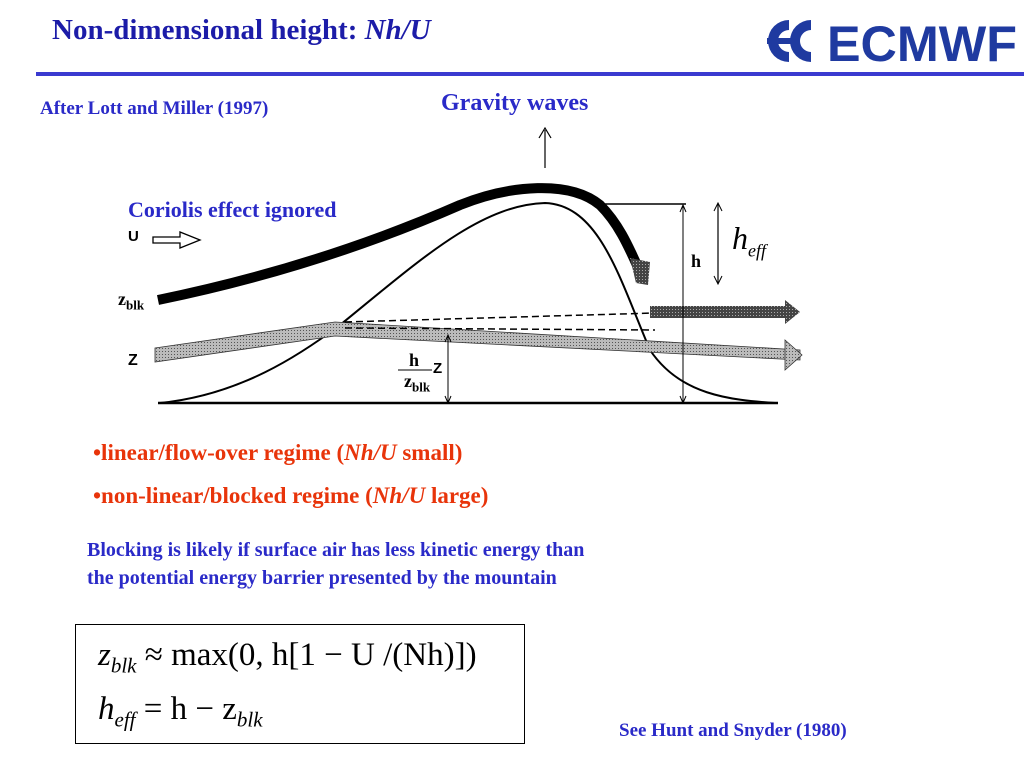 Image resolution: width=1024 pixels, height=768 pixels. I want to click on reference: See Hunt and Snyder (1980), so click(733, 730).